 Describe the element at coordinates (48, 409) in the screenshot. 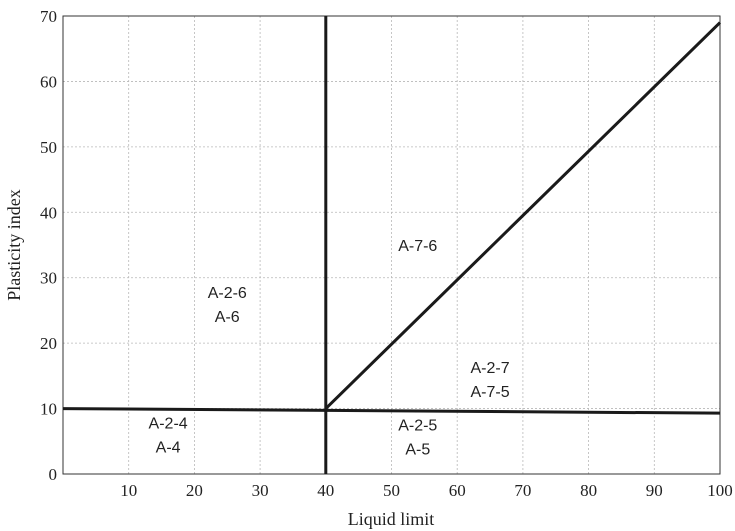

I see `y-tick-label: 10` at that location.